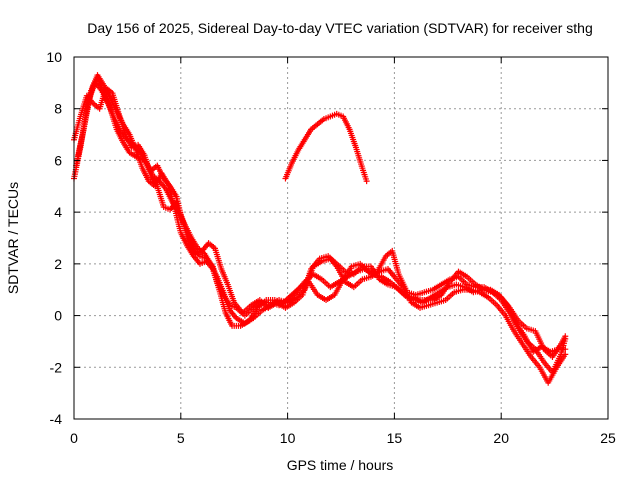 This screenshot has width=640, height=480. I want to click on y-tick-label: -4, so click(56, 419).